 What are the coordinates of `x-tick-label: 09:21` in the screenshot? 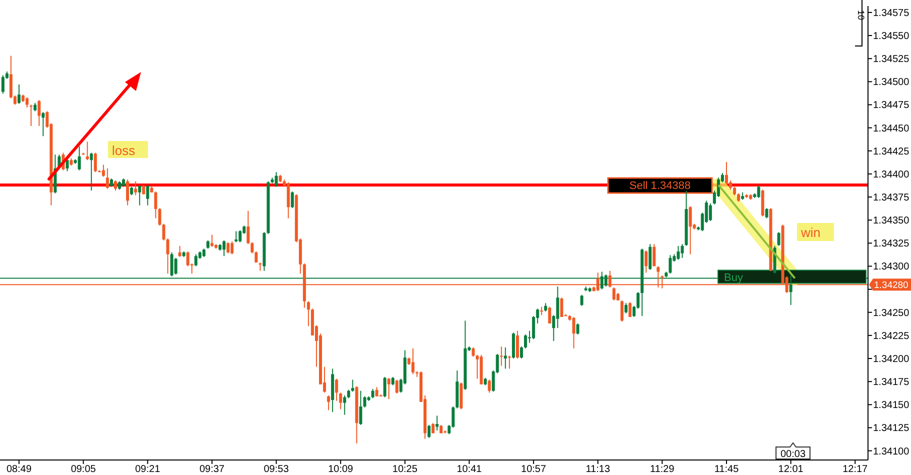 It's located at (148, 469).